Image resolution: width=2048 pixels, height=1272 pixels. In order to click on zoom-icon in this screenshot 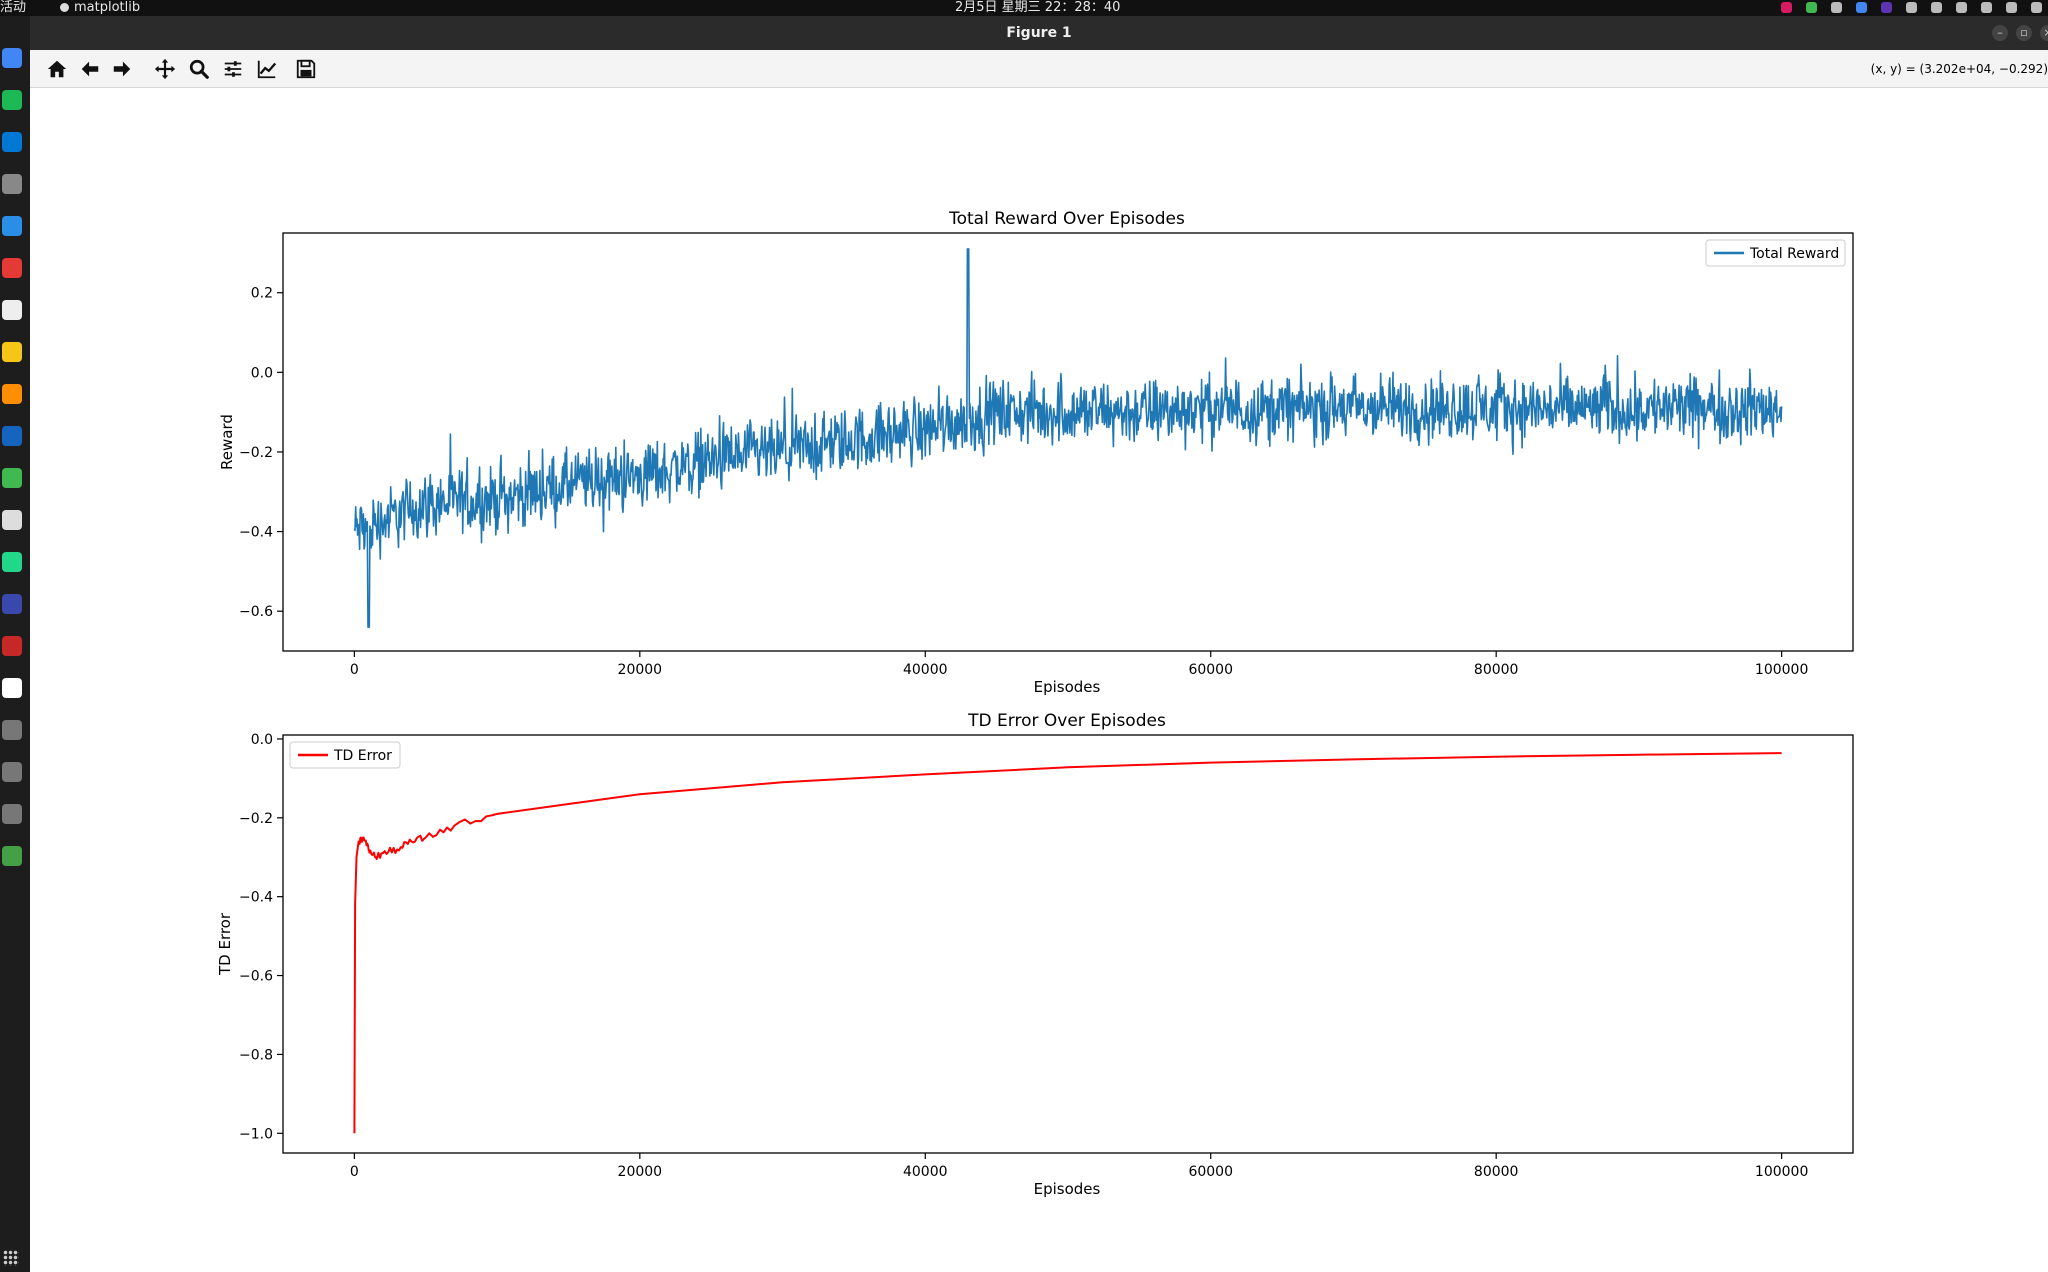, I will do `click(199, 69)`.